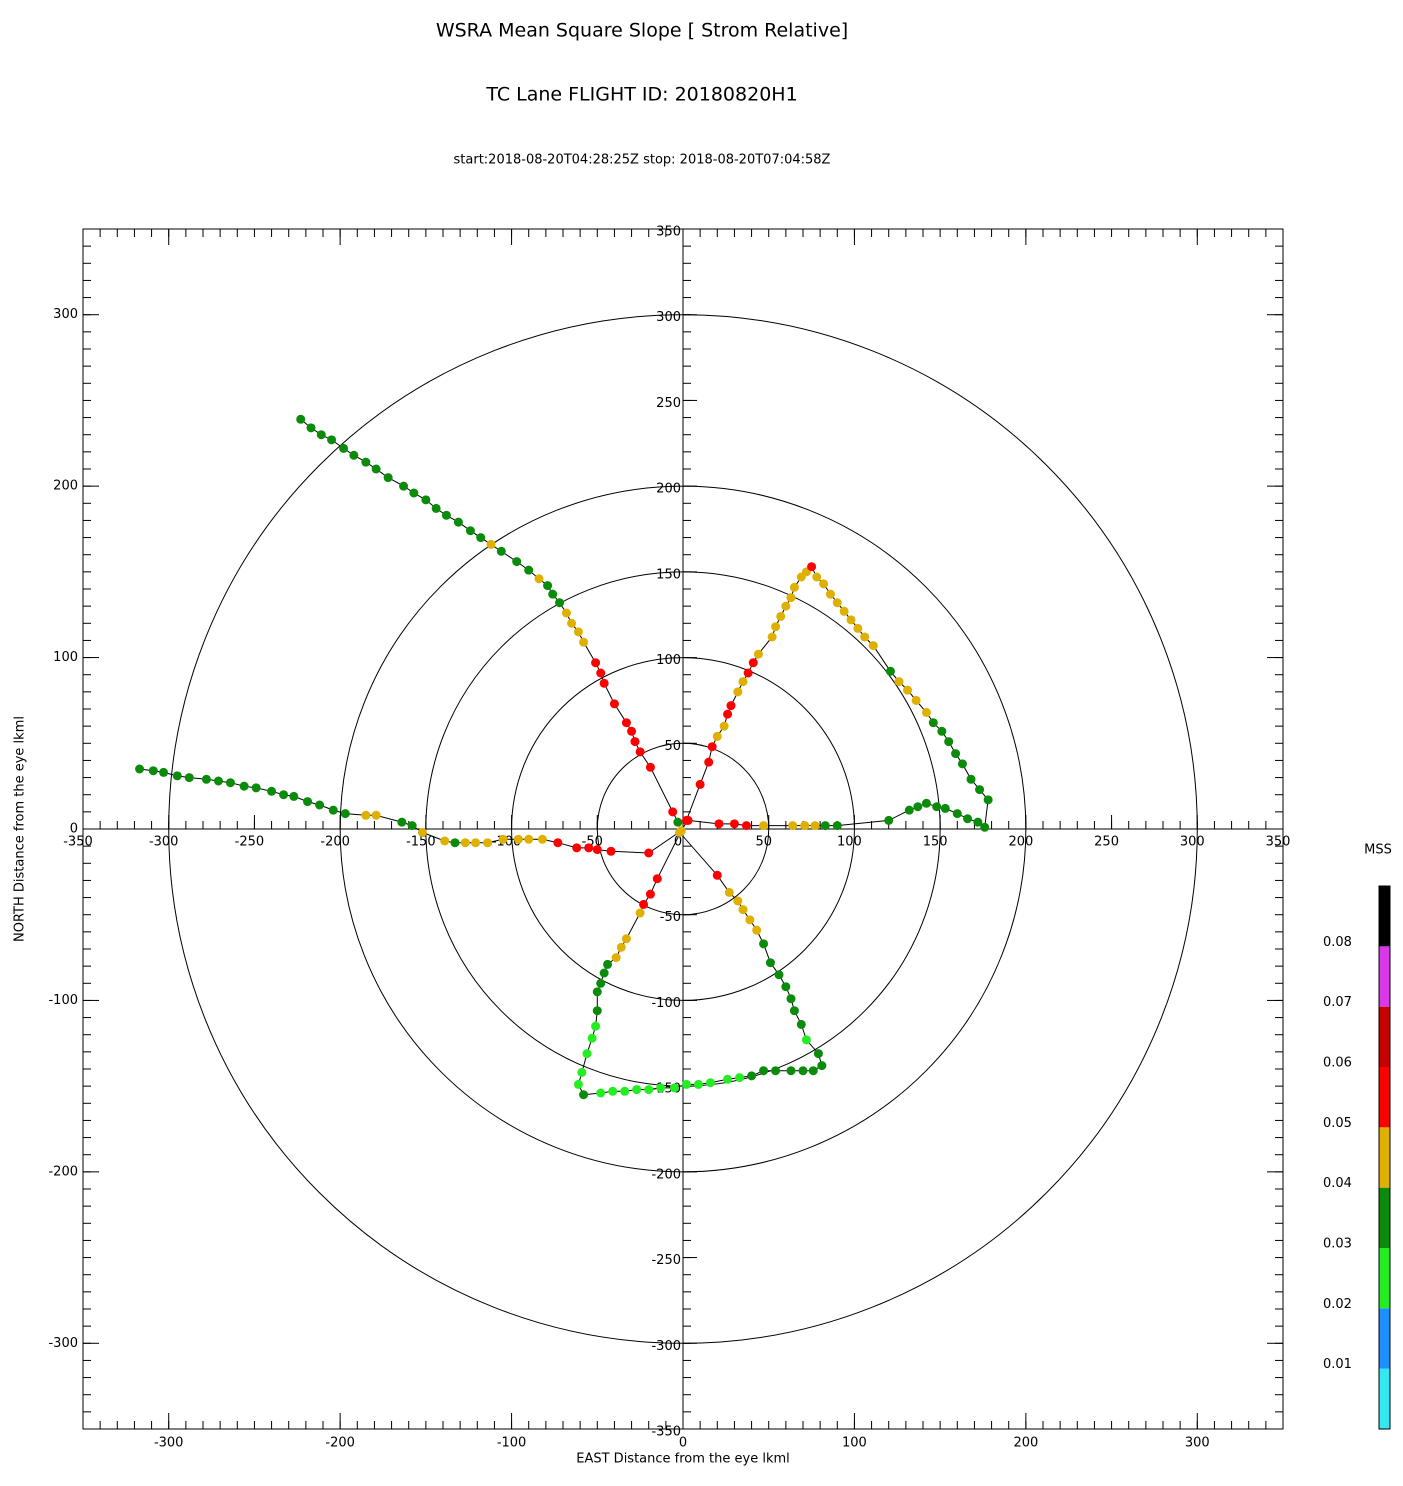 The width and height of the screenshot is (1403, 1486). What do you see at coordinates (250, 842) in the screenshot?
I see `center-x-tick-label: -250` at bounding box center [250, 842].